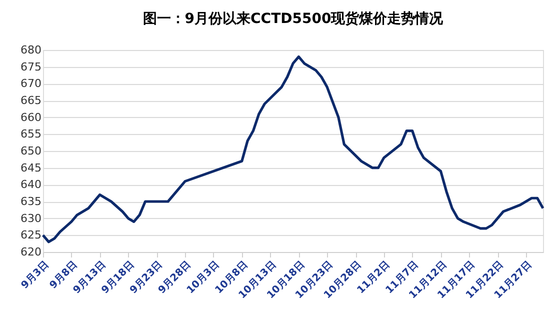 The image size is (556, 322). I want to click on y-tick-label: 660, so click(31, 117).